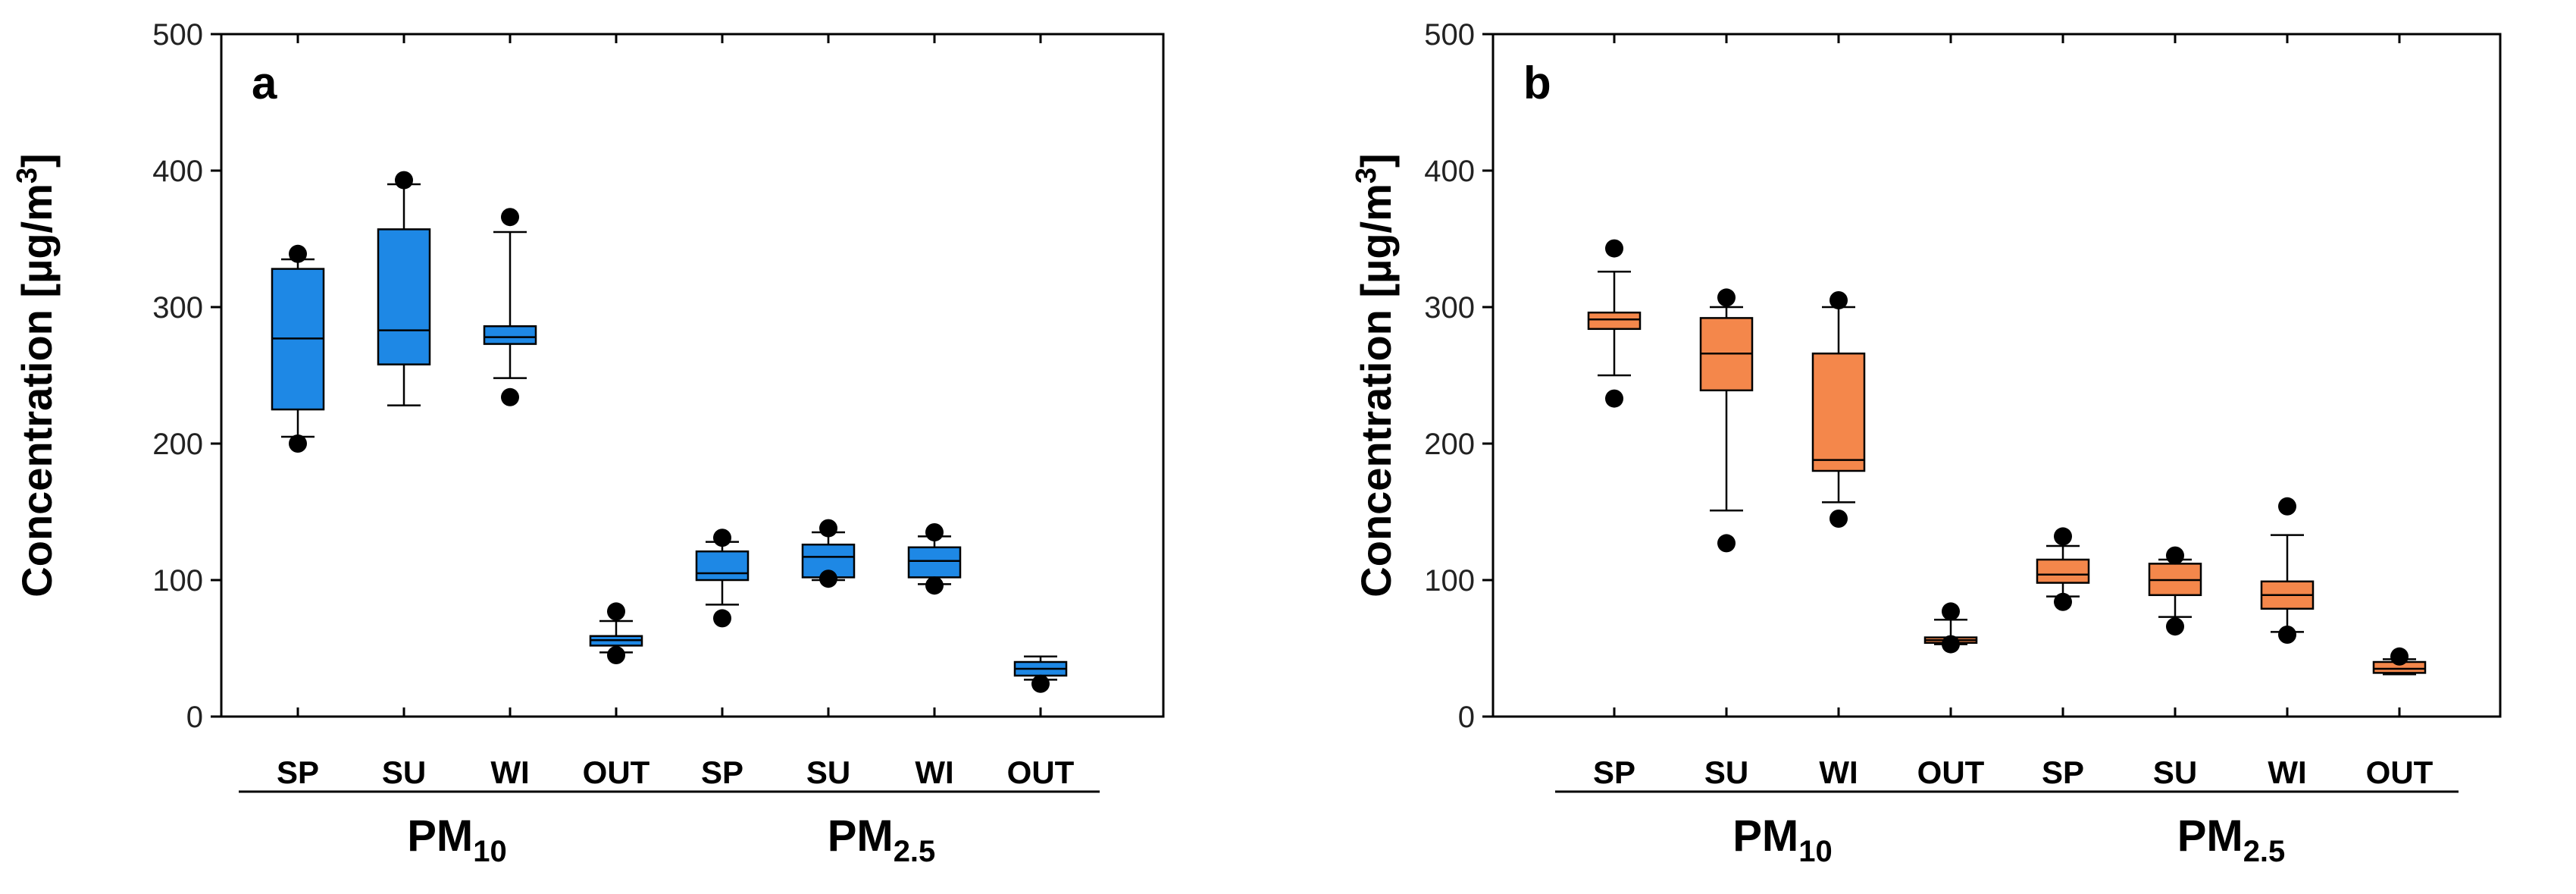 This screenshot has width=2576, height=894. I want to click on panel-label: b, so click(1537, 83).